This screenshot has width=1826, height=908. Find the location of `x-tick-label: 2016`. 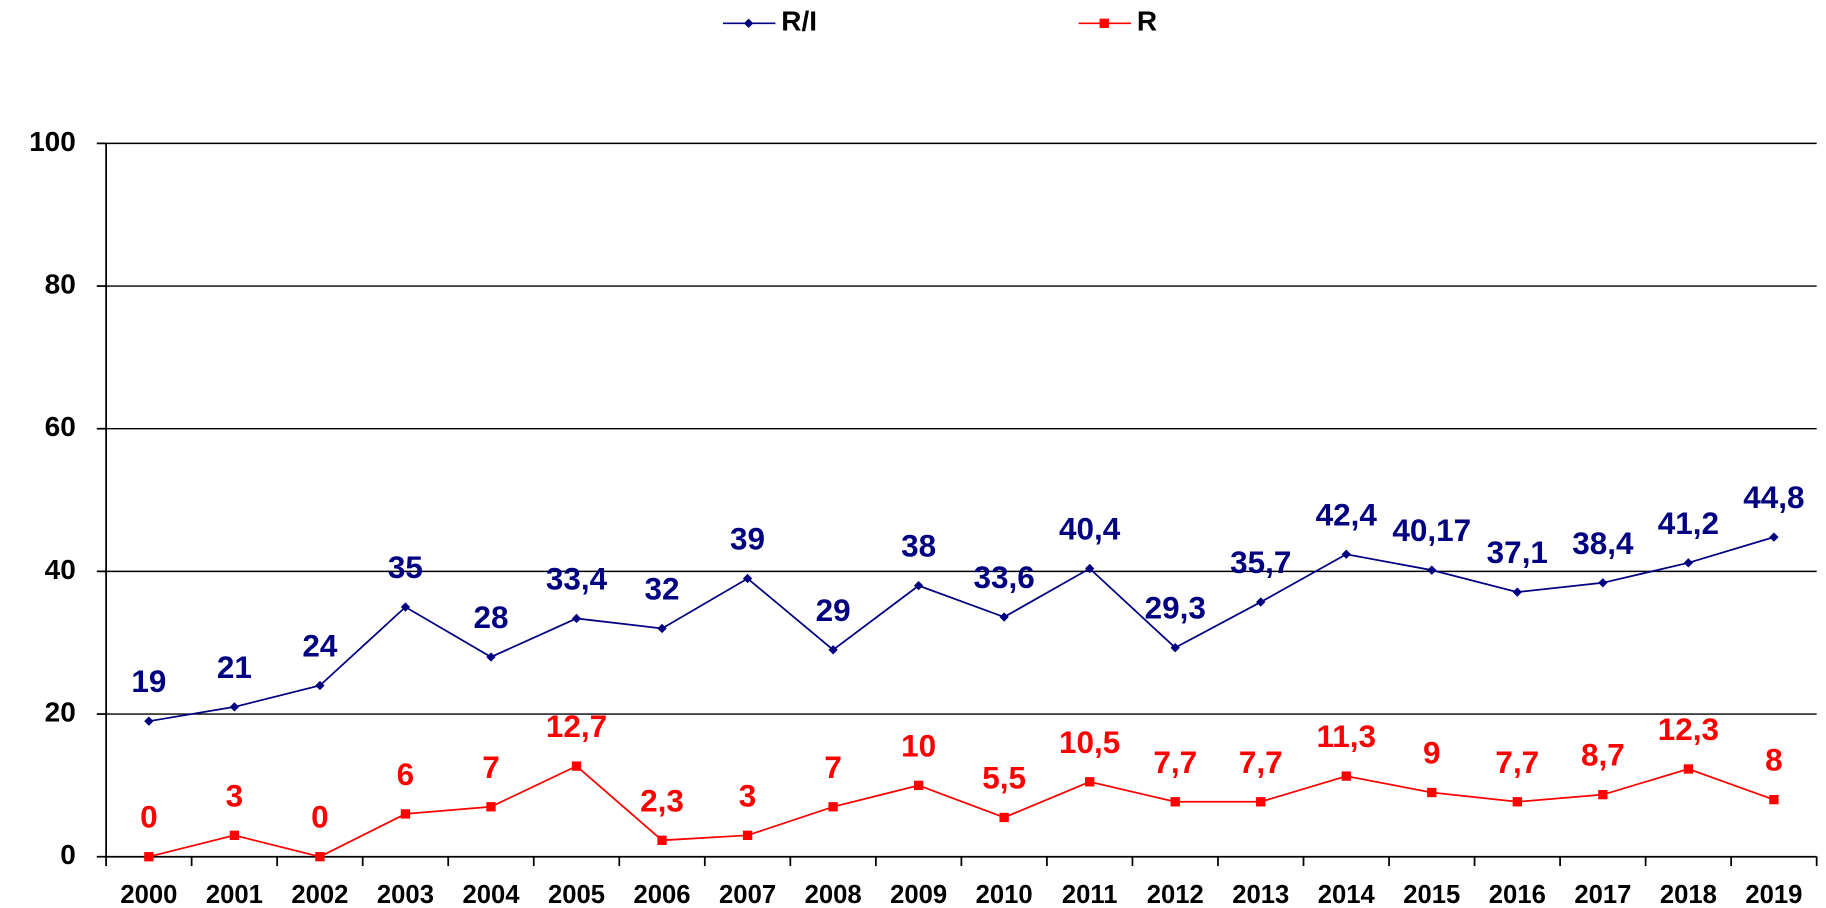

x-tick-label: 2016 is located at coordinates (1517, 894).